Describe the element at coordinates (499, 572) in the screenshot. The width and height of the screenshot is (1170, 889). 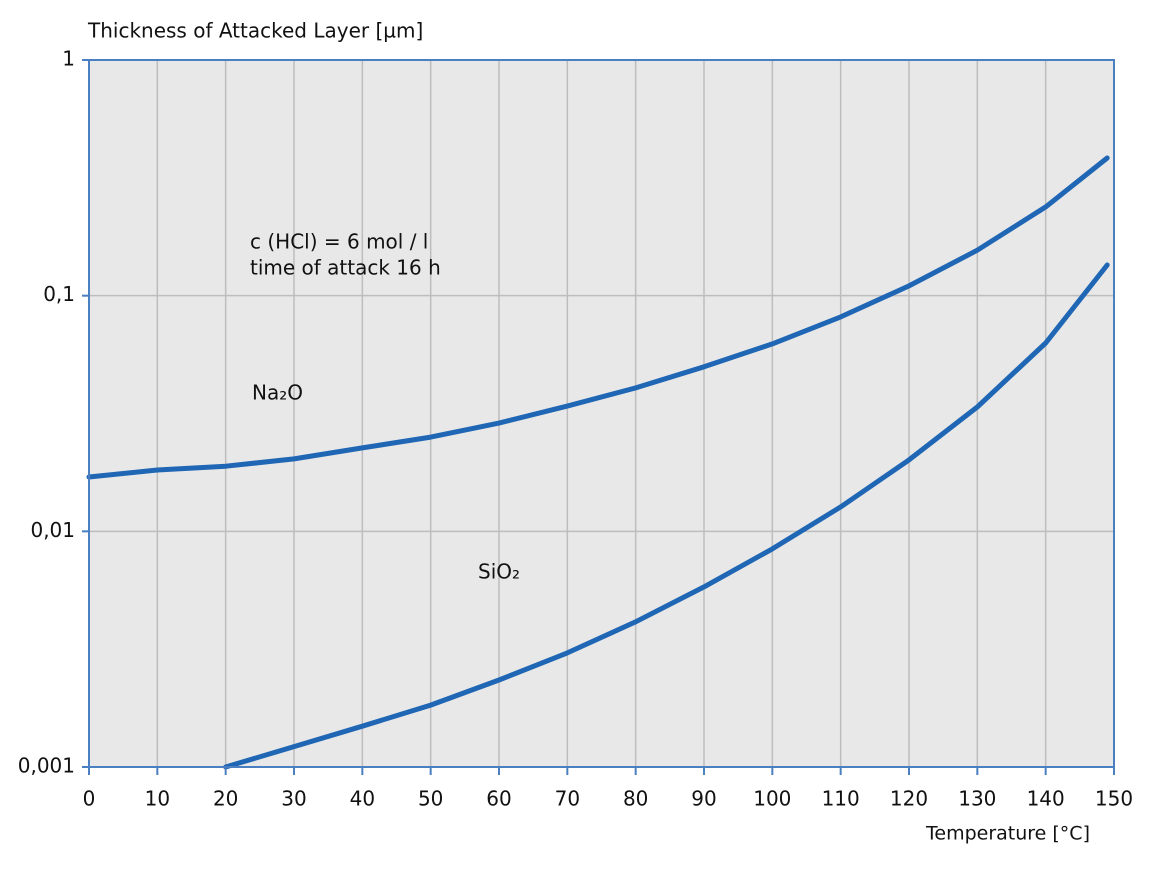
I see `series-label: SiO₂` at that location.